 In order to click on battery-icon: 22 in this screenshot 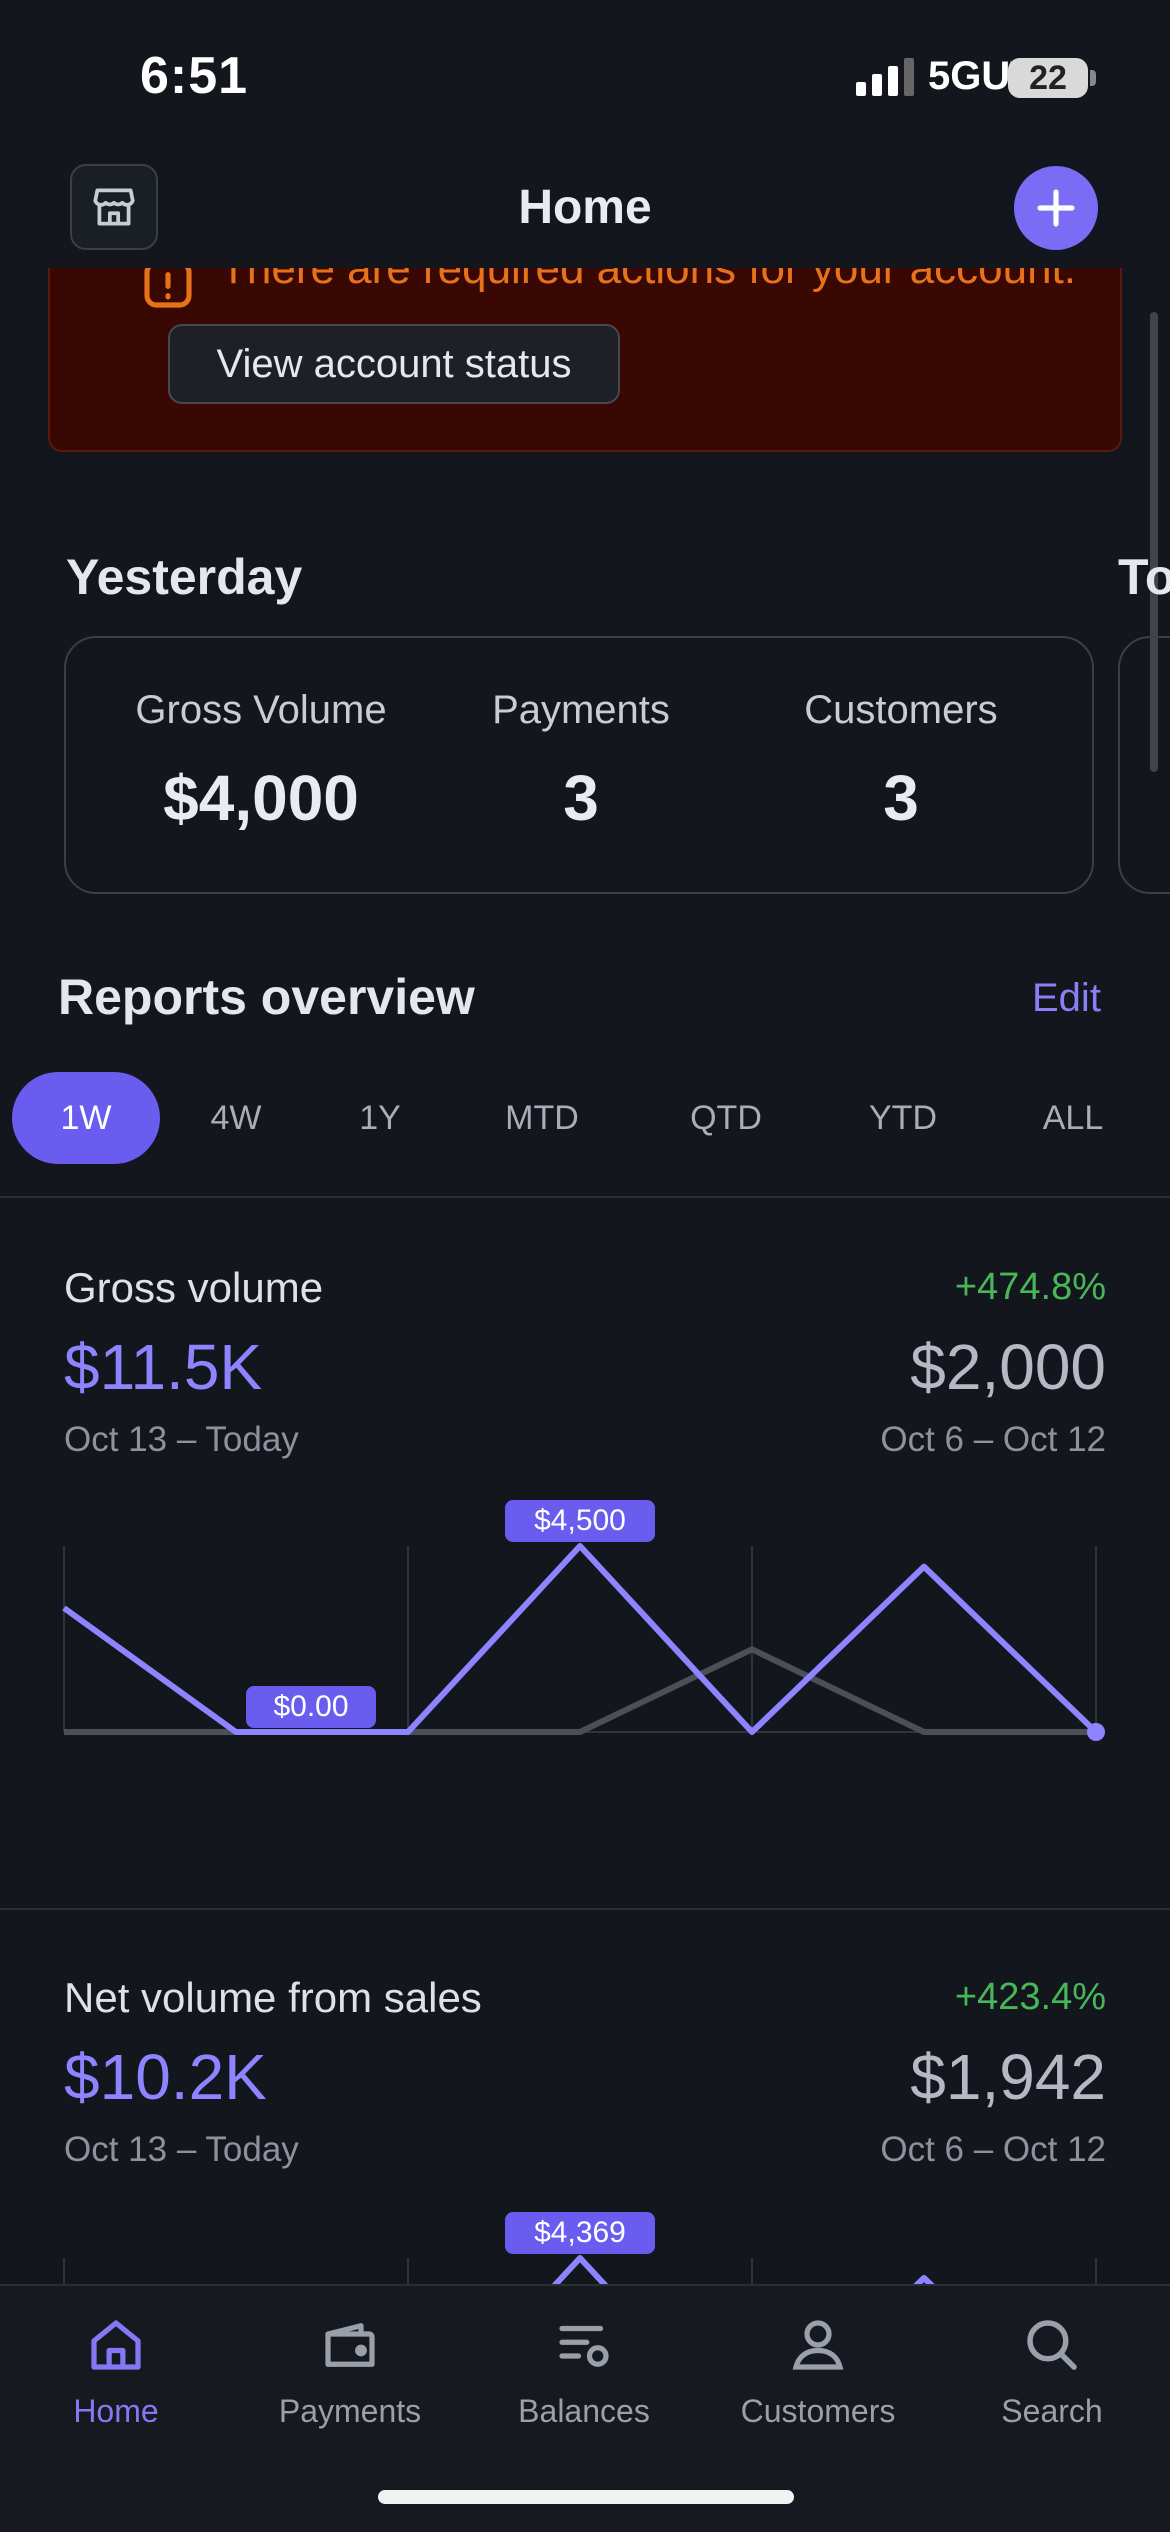, I will do `click(1048, 78)`.